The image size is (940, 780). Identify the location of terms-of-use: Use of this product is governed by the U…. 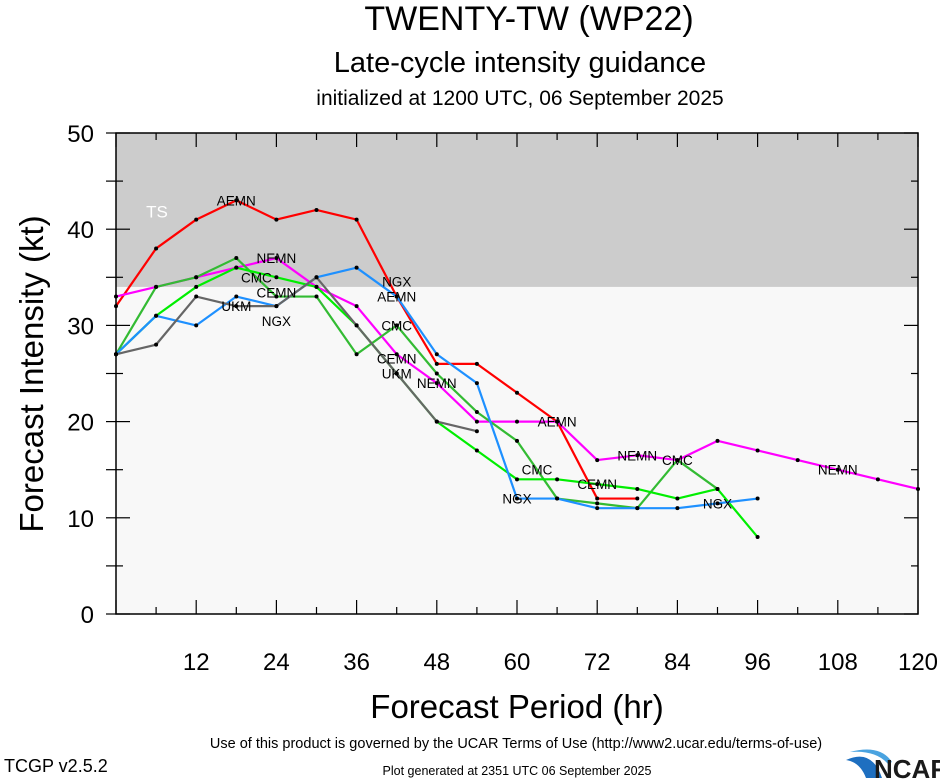
(516, 744).